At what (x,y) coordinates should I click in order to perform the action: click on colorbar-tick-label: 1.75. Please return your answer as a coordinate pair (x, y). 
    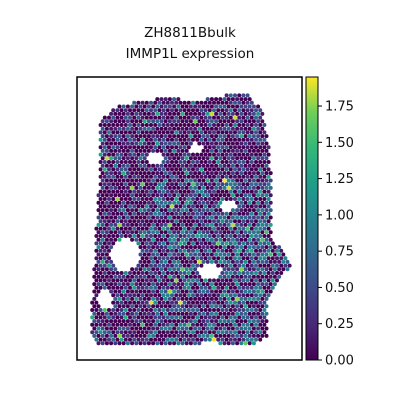
    Looking at the image, I should click on (339, 107).